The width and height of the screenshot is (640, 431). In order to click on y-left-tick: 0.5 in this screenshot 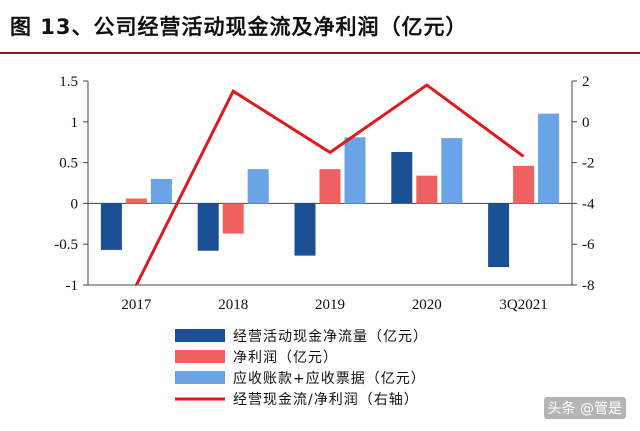, I will do `click(68, 164)`.